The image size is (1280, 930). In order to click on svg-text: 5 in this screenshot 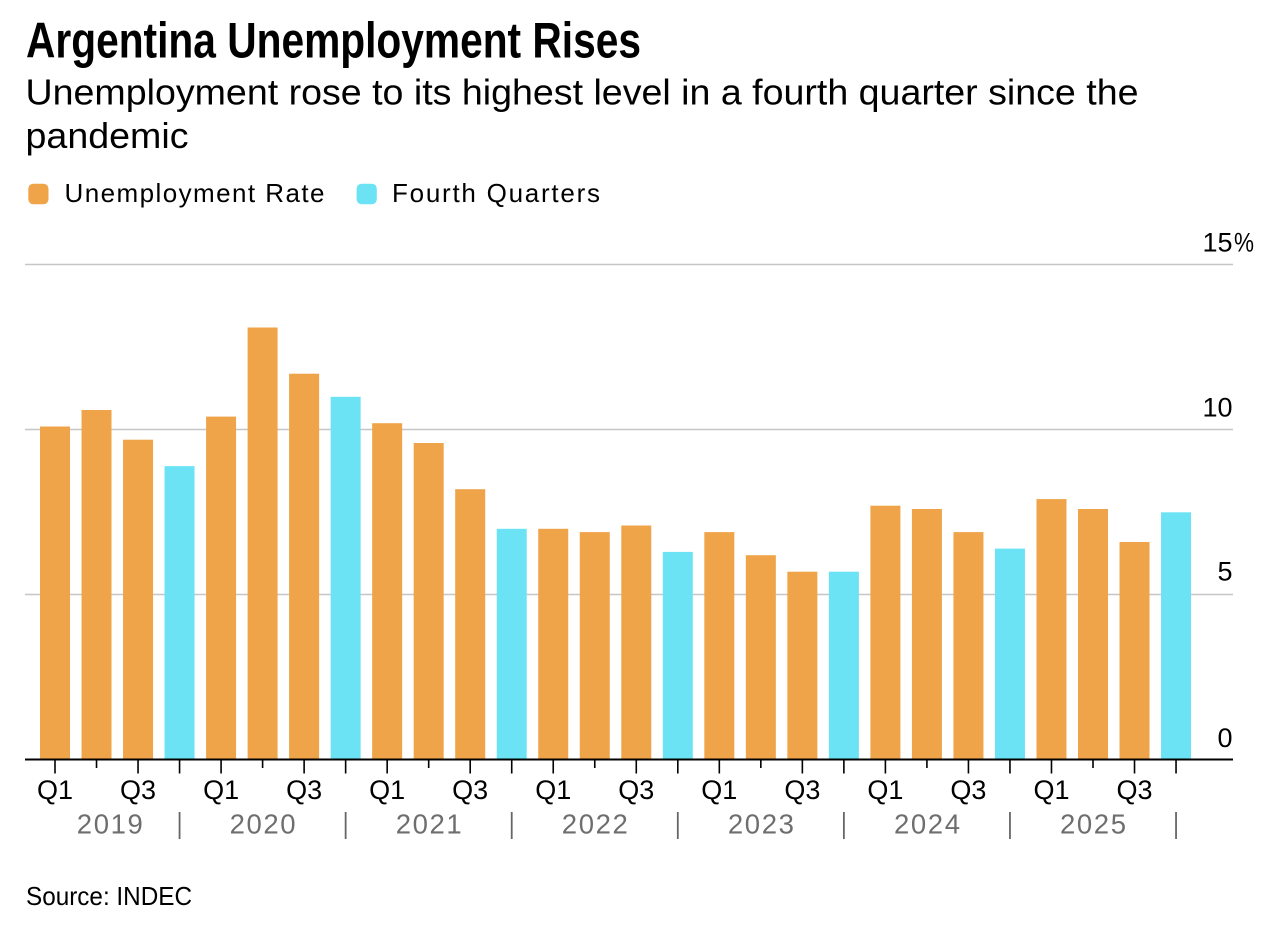, I will do `click(1224, 572)`.